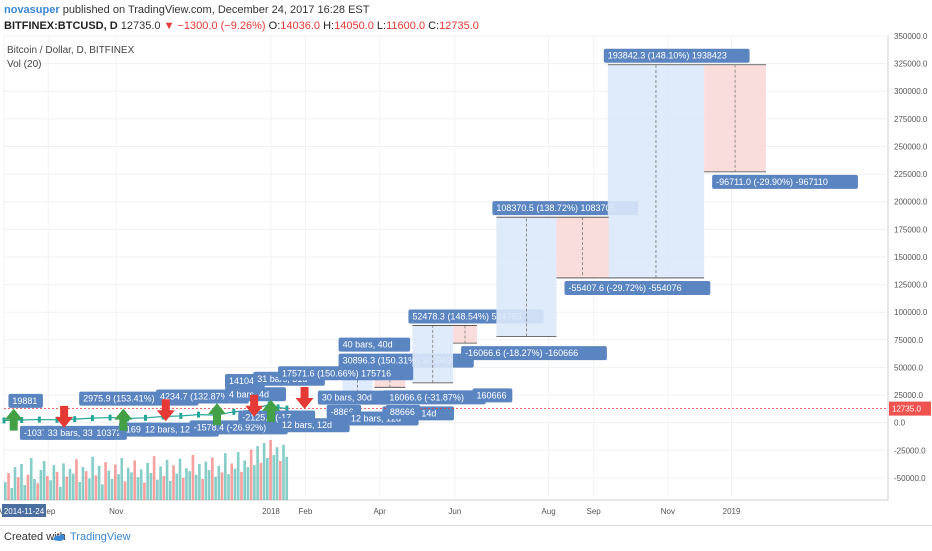 The image size is (932, 551). I want to click on volume-bars, so click(146, 470).